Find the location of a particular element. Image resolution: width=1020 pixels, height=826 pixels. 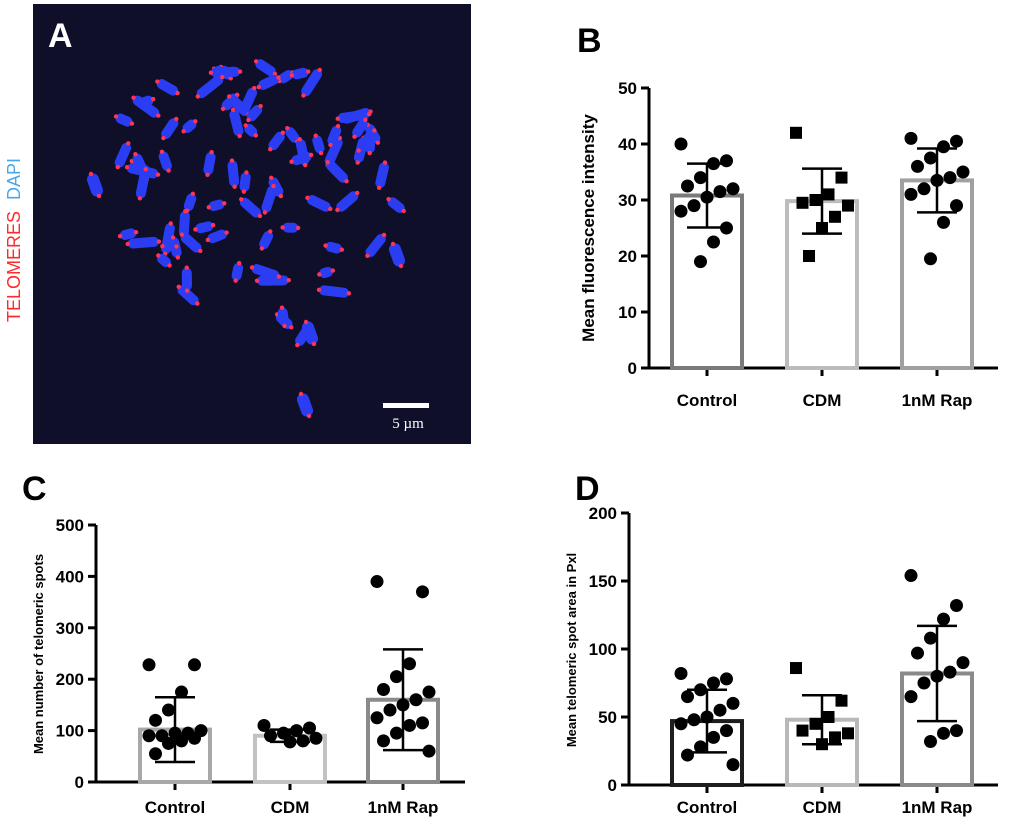

y-tick-label: 500 is located at coordinates (70, 525).